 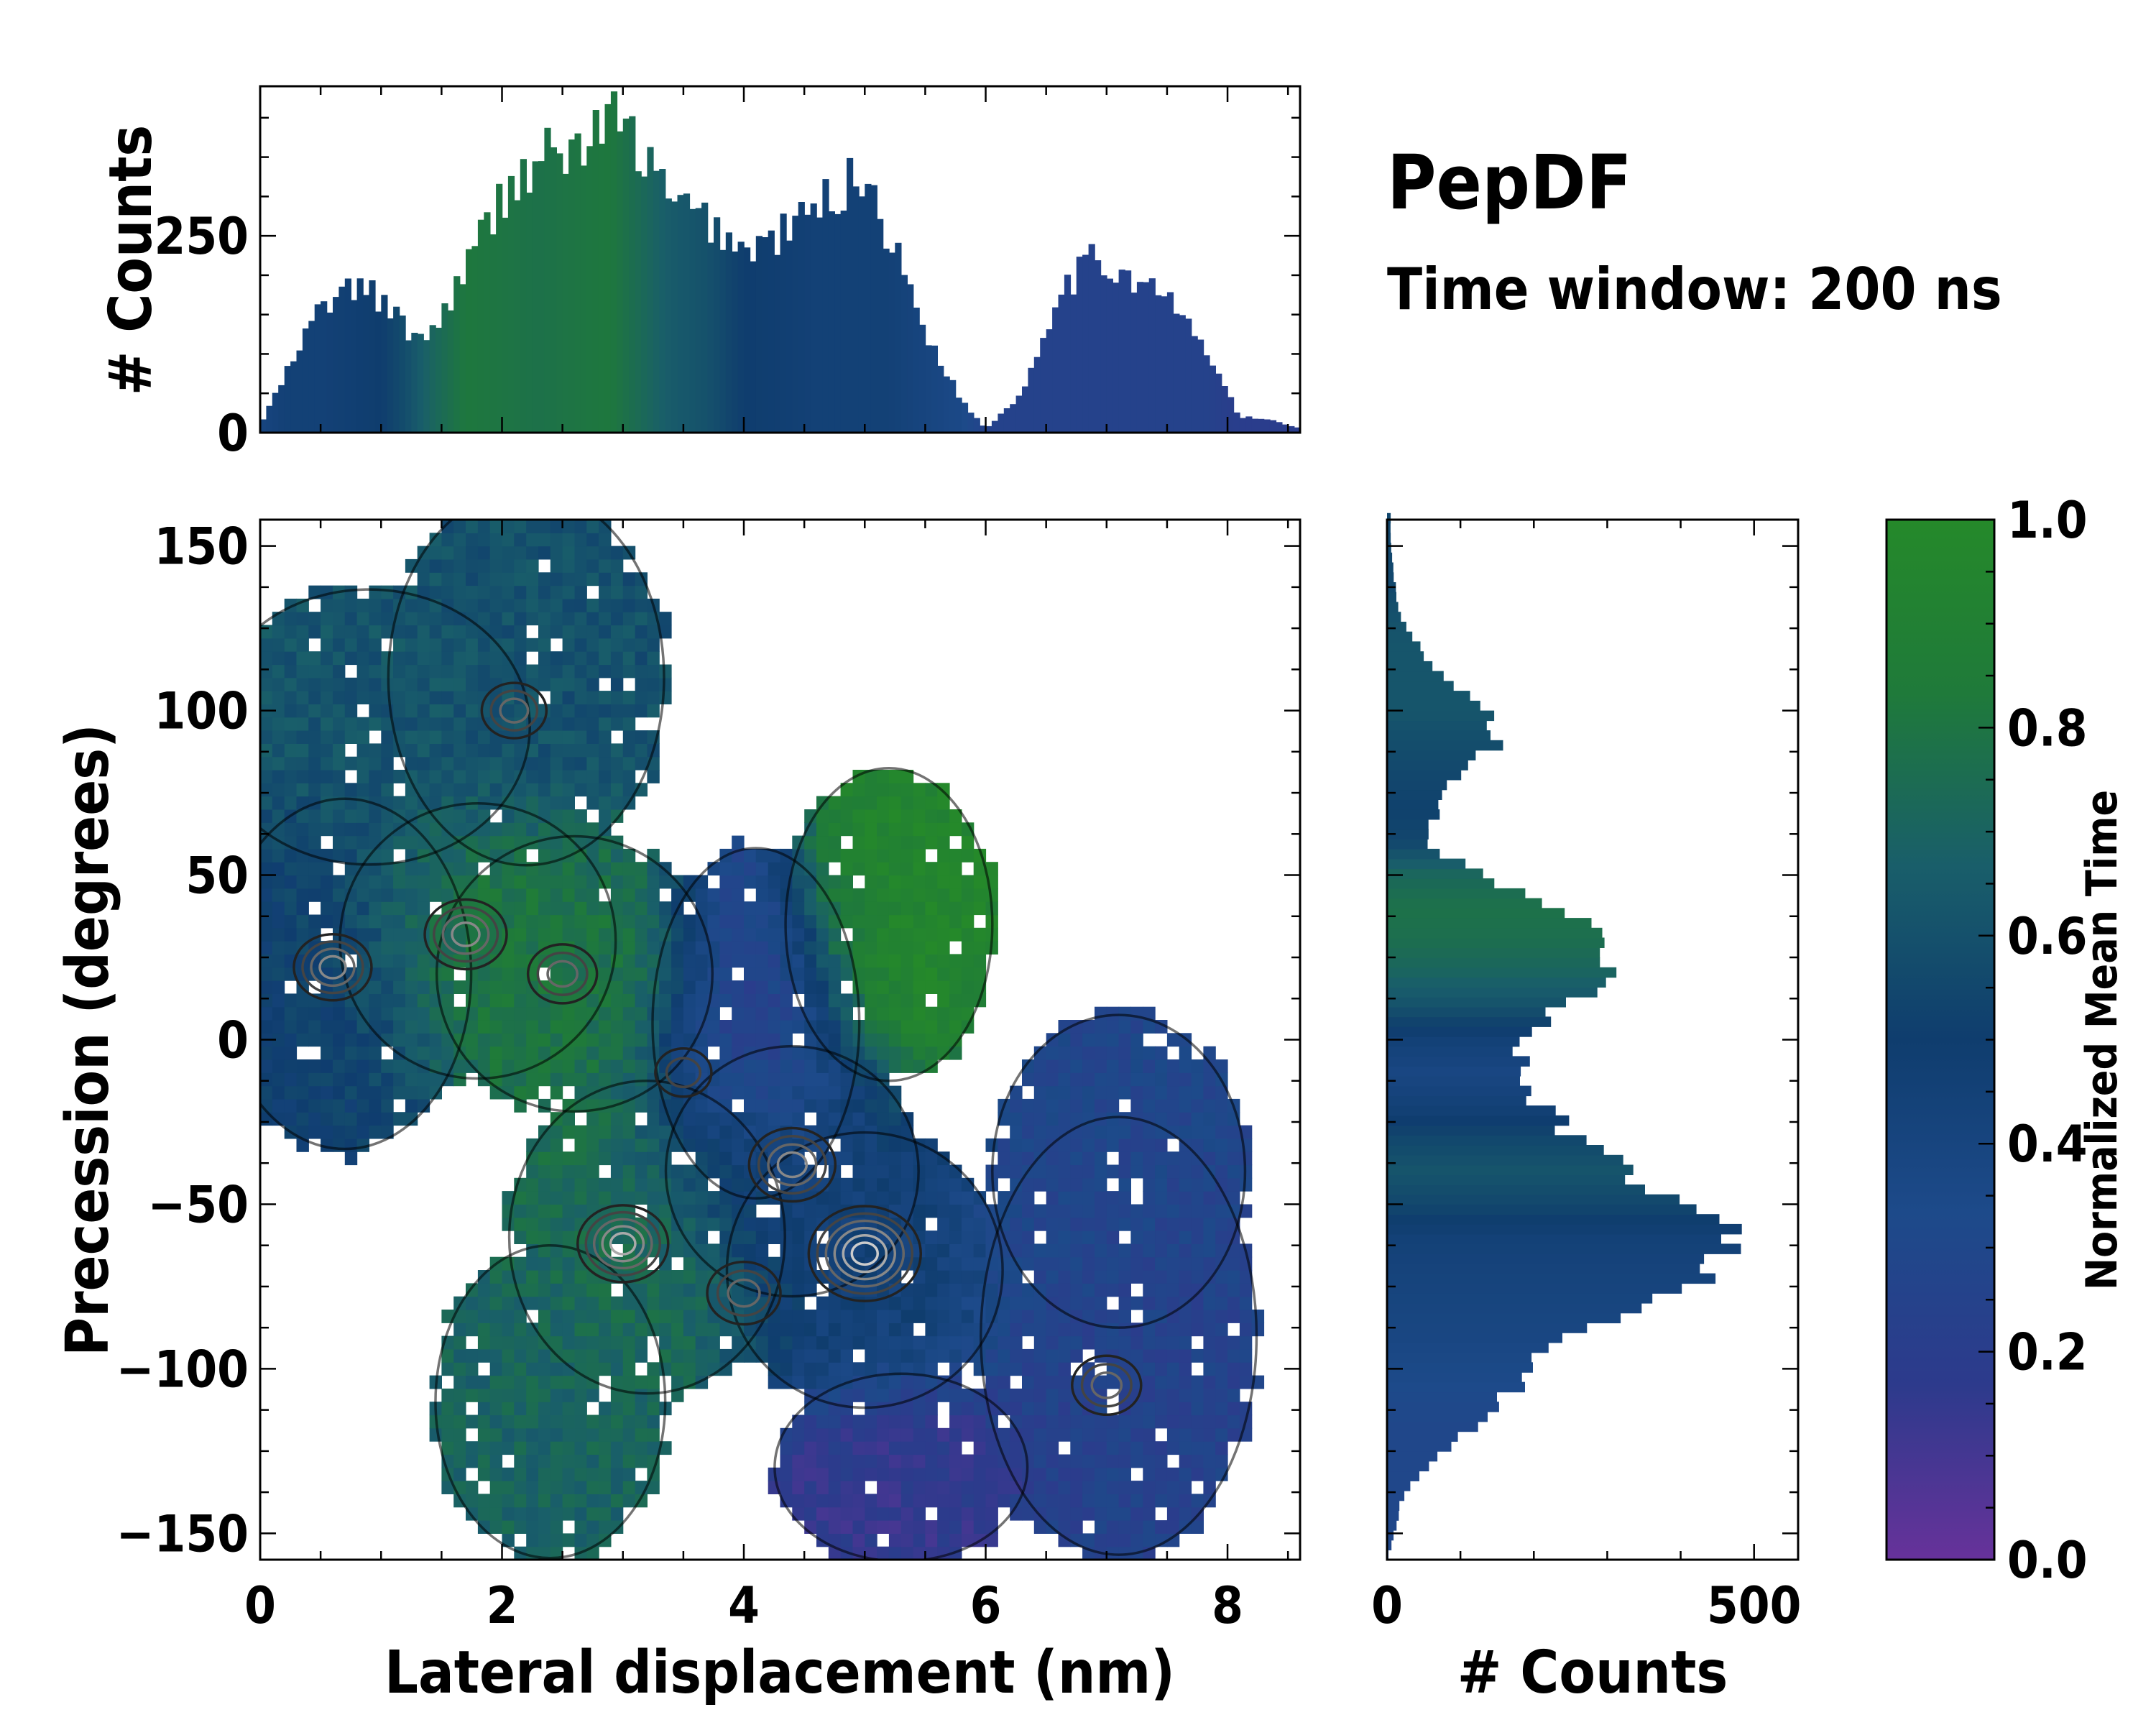 I want to click on density-contour, so click(x=465, y=934).